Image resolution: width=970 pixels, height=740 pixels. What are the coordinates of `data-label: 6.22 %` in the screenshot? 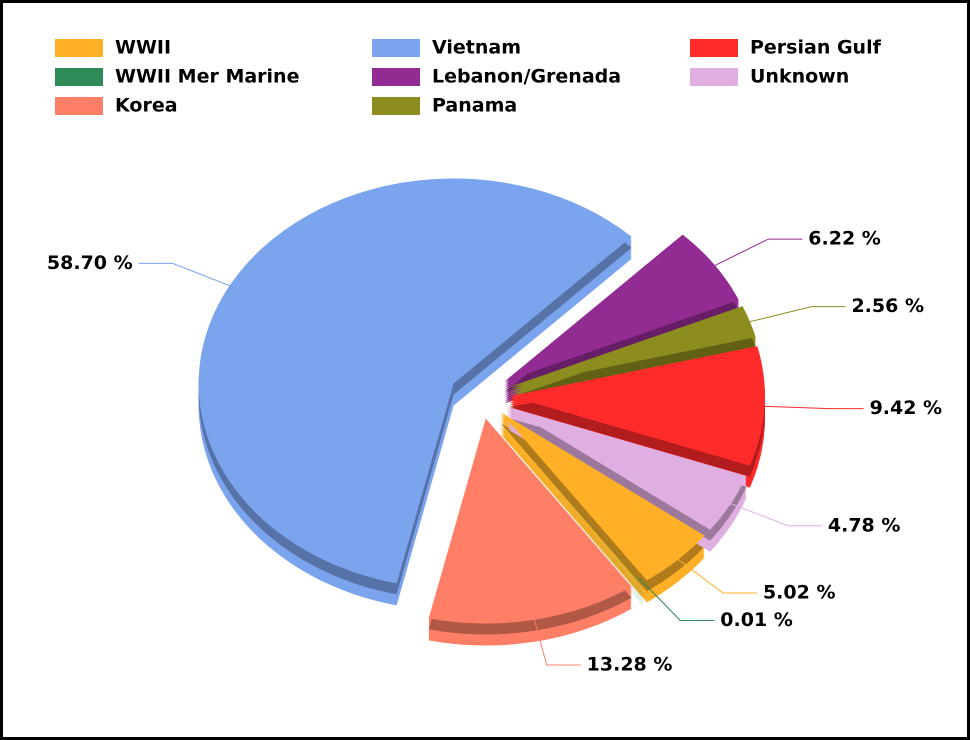 It's located at (844, 239).